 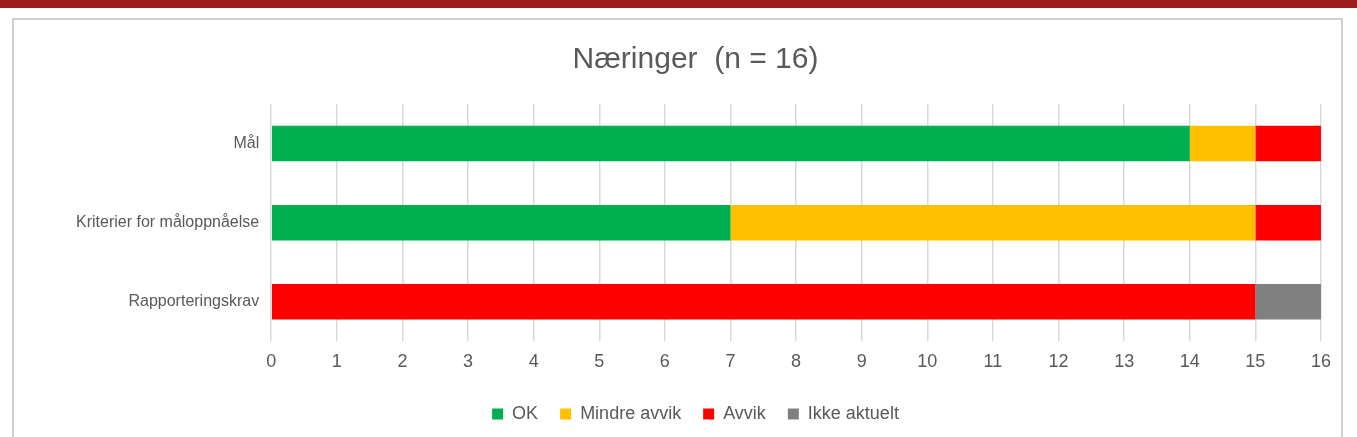 What do you see at coordinates (1255, 361) in the screenshot?
I see `x-tick-label: 15` at bounding box center [1255, 361].